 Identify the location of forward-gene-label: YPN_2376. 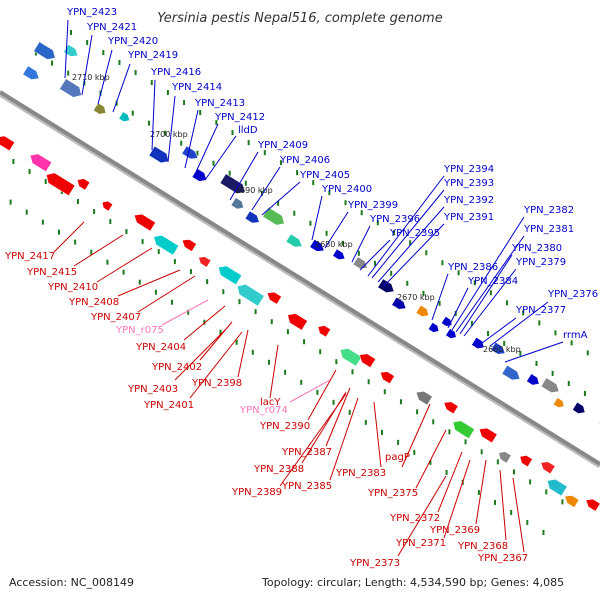
(572, 294).